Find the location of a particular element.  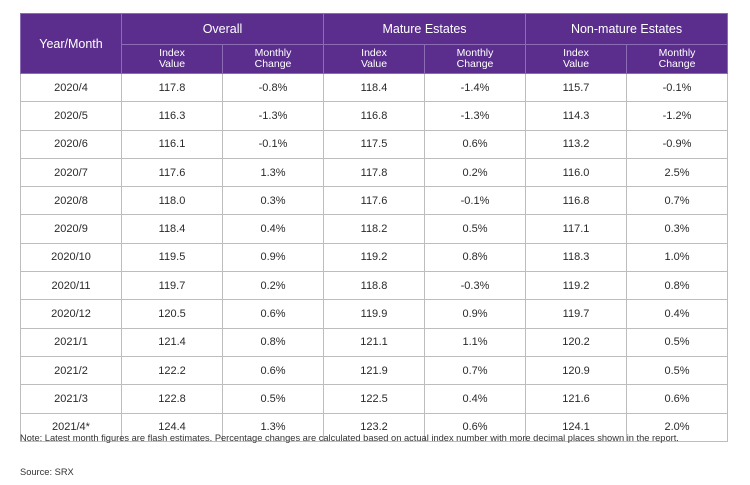

mature-index-cell: 119.2 is located at coordinates (374, 257).